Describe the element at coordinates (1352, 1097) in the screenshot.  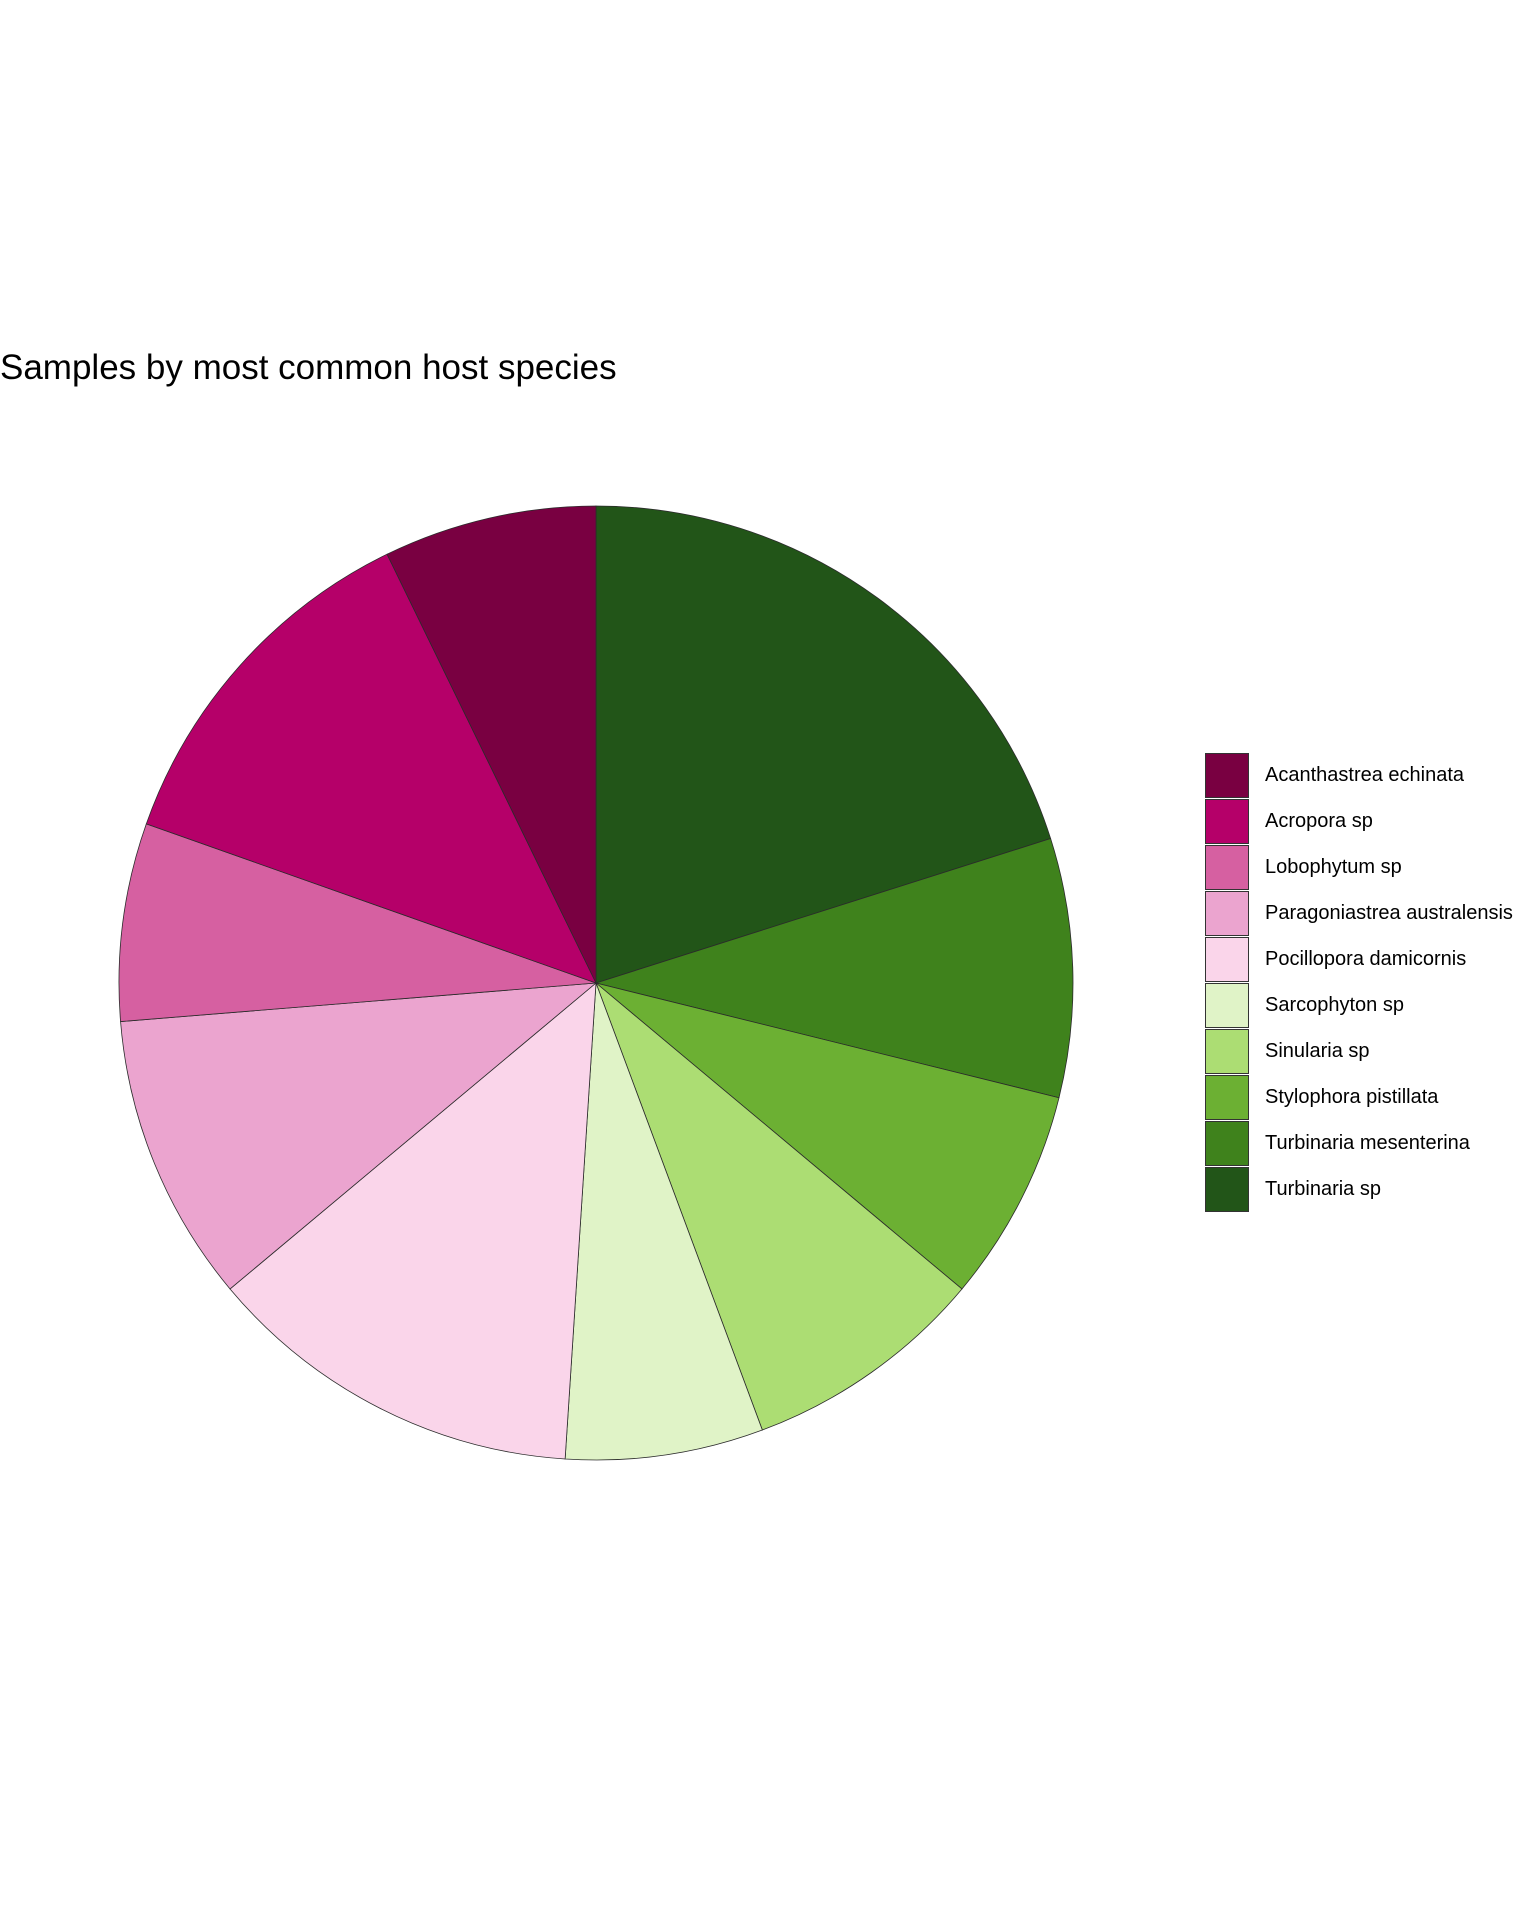
I see `legend-label: Stylophora pistillata` at that location.